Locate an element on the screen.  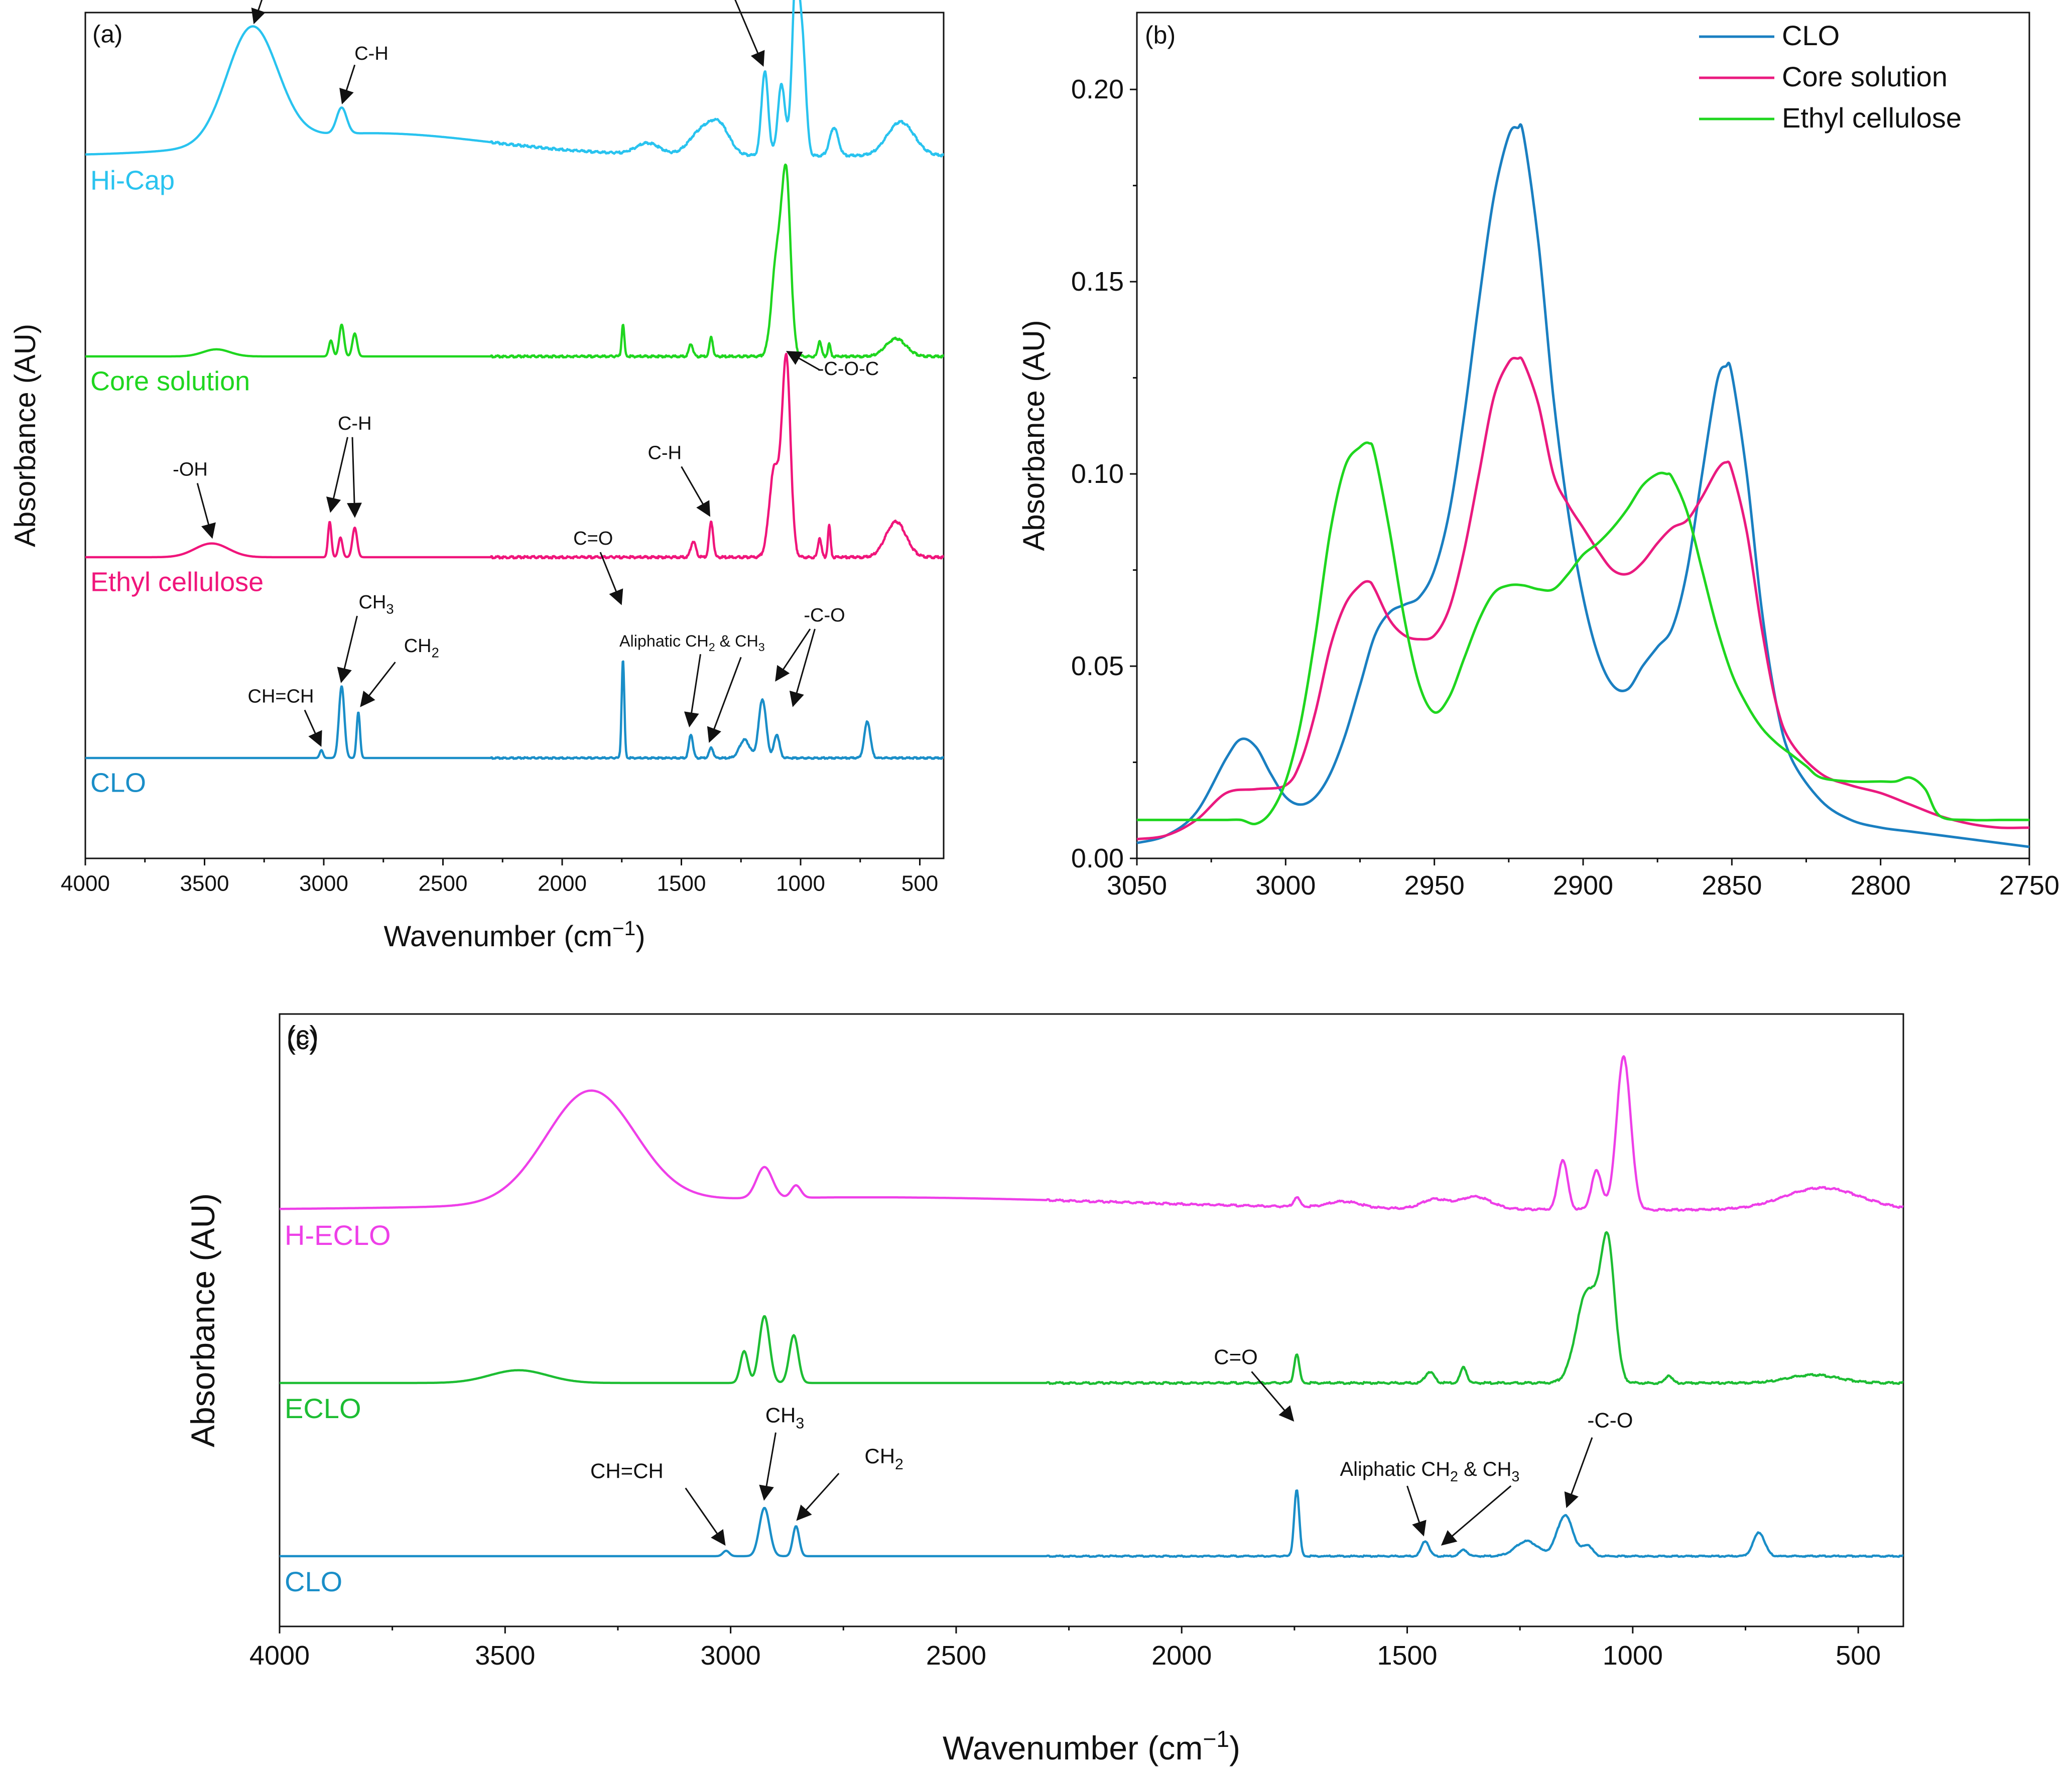
legend-label: CLO is located at coordinates (1811, 35).